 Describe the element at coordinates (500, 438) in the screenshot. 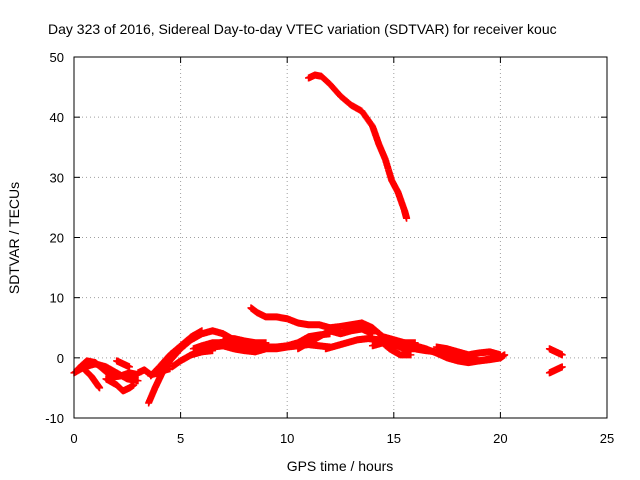

I see `x-tick-label: 20` at that location.